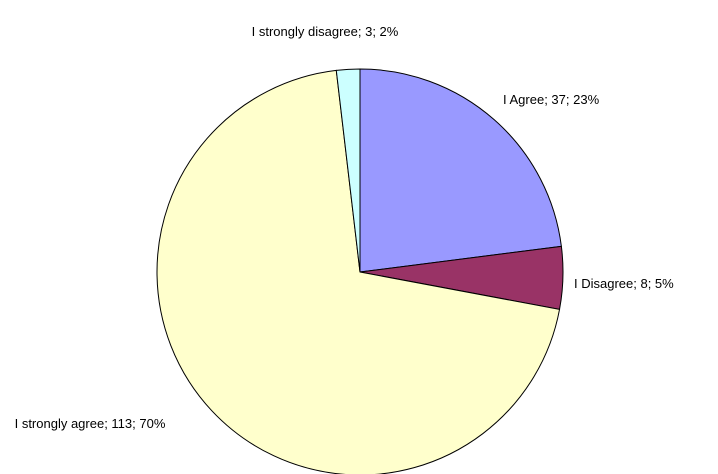  I want to click on pie-slice: I strongly disagree, so click(348, 170).